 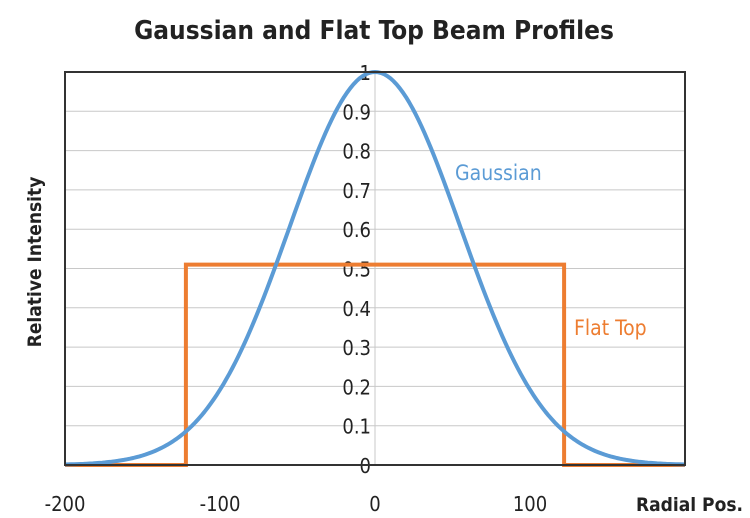 What do you see at coordinates (356, 230) in the screenshot?
I see `y-tick-label: 0.6` at bounding box center [356, 230].